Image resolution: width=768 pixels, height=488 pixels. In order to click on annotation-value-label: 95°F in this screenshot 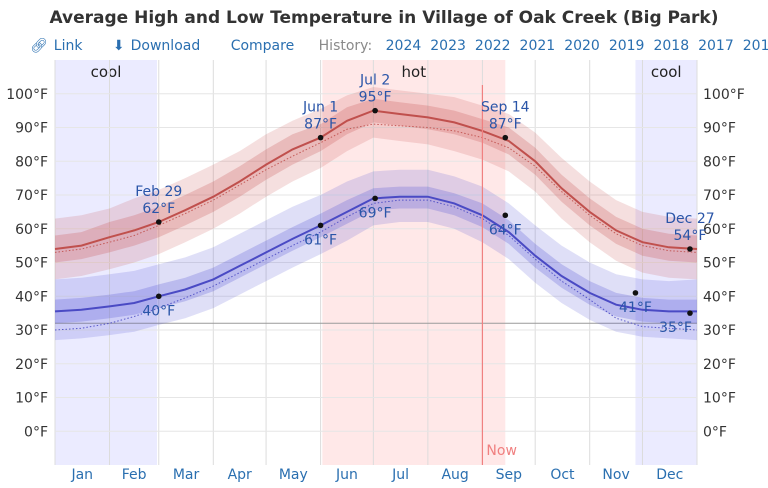, I will do `click(375, 98)`.